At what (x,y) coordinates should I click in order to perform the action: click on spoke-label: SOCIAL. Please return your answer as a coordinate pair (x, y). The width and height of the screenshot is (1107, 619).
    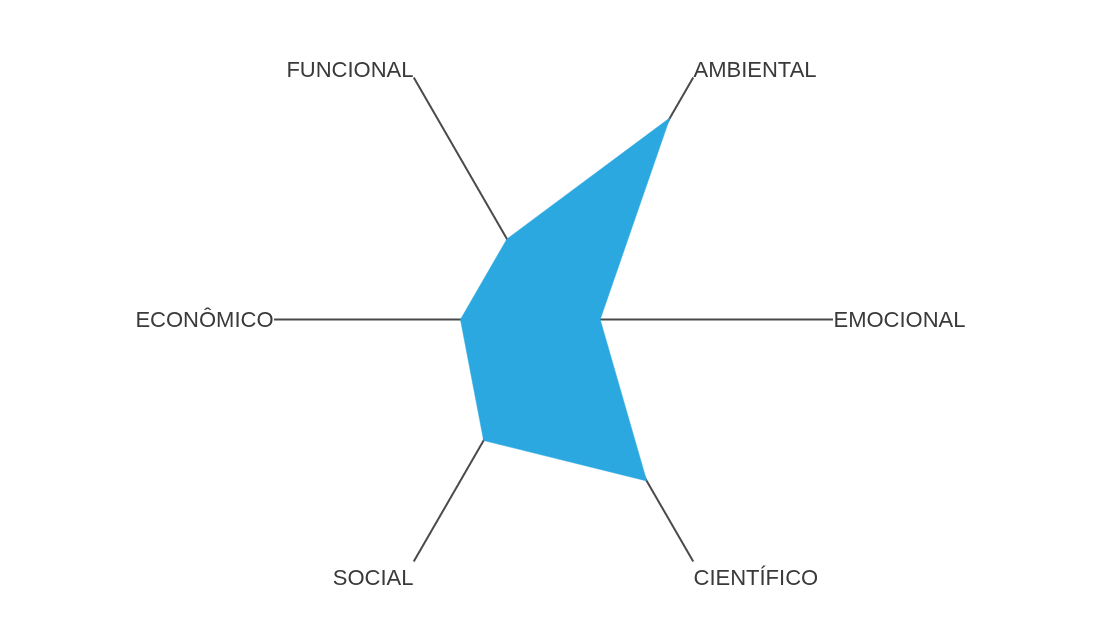
    Looking at the image, I should click on (373, 577).